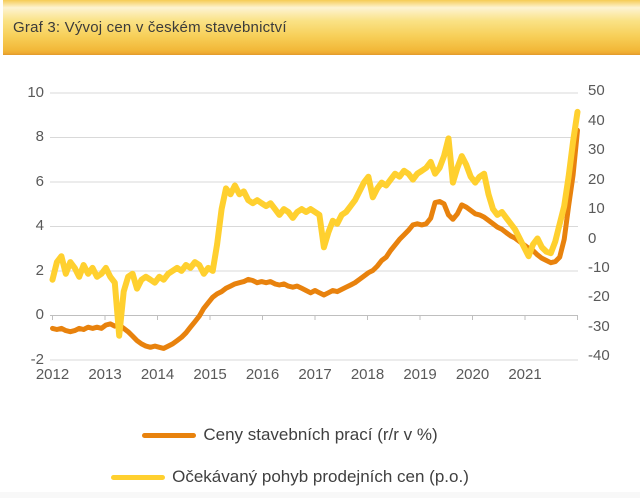  I want to click on left-axis-tick-2: 2, so click(39, 270).